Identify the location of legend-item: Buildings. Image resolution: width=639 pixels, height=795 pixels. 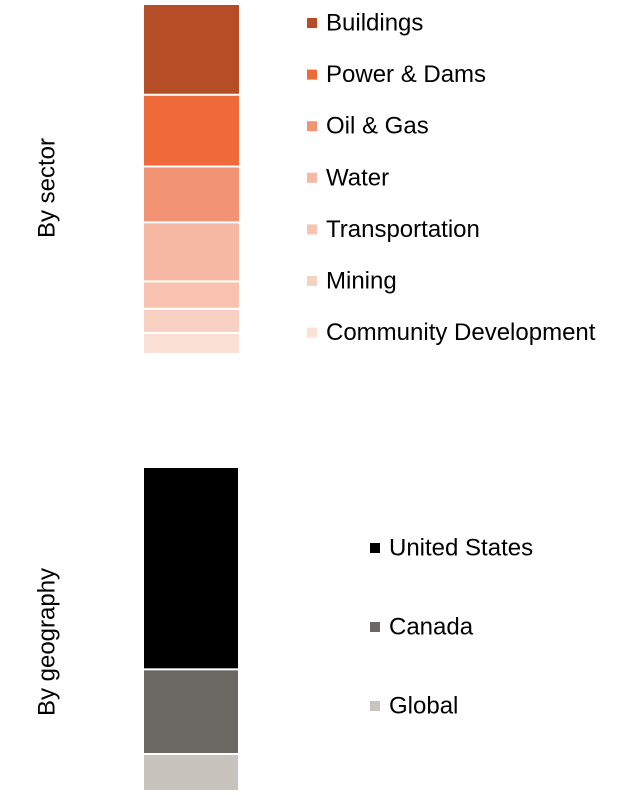
(365, 23).